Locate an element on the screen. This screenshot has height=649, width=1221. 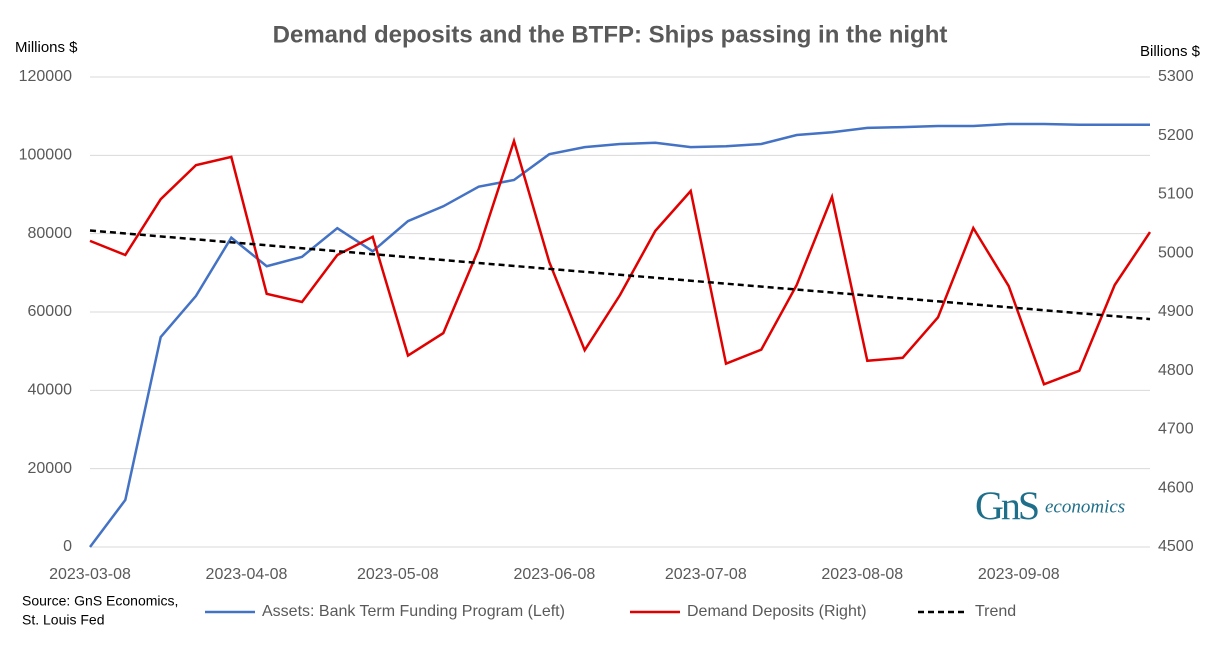
y-tick-label: 20000 is located at coordinates (50, 468).